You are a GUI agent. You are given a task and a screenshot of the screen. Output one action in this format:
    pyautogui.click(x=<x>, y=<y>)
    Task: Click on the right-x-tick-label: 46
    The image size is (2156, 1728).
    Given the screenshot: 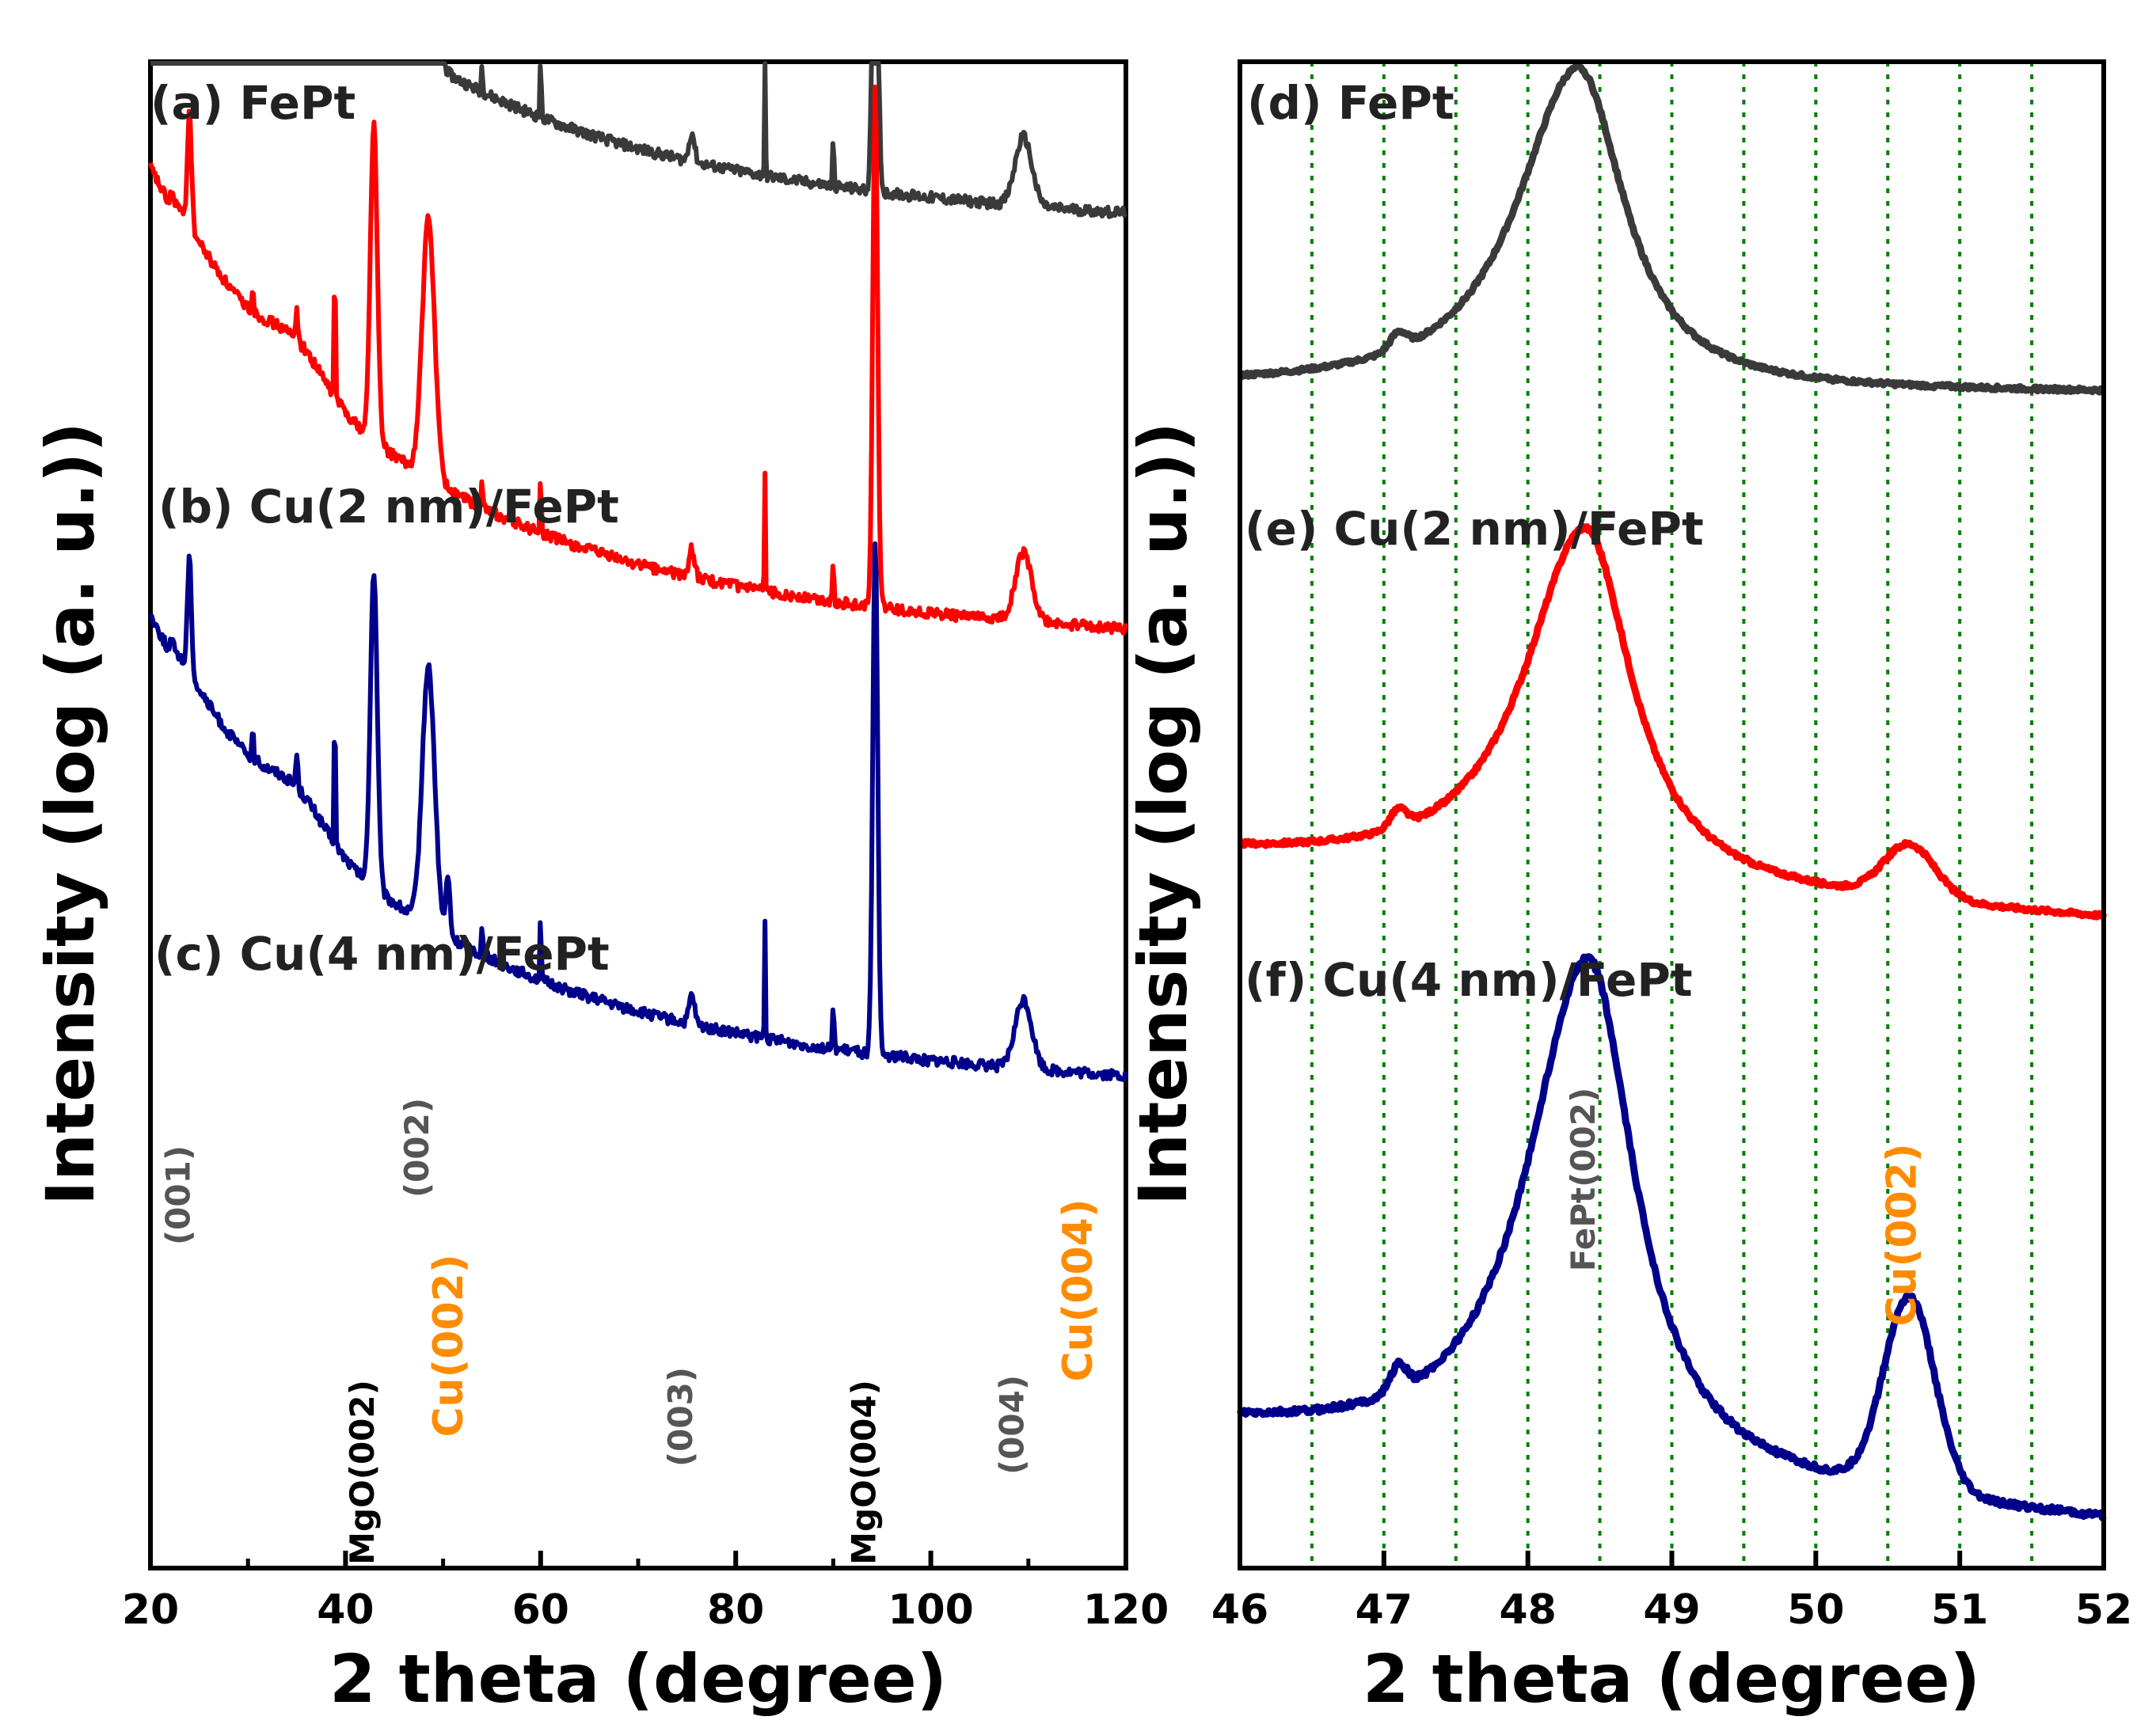 What is the action you would take?
    pyautogui.click(x=1239, y=1610)
    